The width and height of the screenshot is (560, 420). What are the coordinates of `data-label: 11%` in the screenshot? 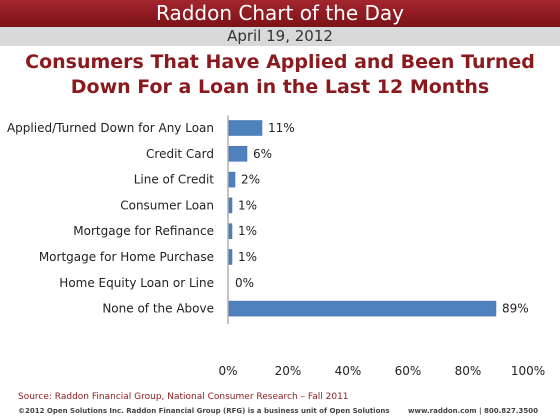 It's located at (281, 128).